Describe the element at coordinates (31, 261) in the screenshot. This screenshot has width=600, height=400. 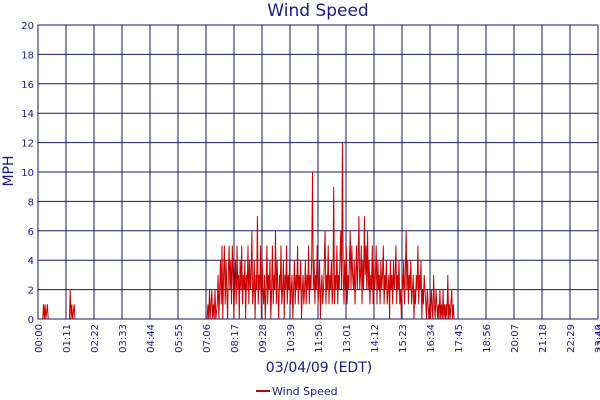
I see `y-tick-label: 4` at that location.